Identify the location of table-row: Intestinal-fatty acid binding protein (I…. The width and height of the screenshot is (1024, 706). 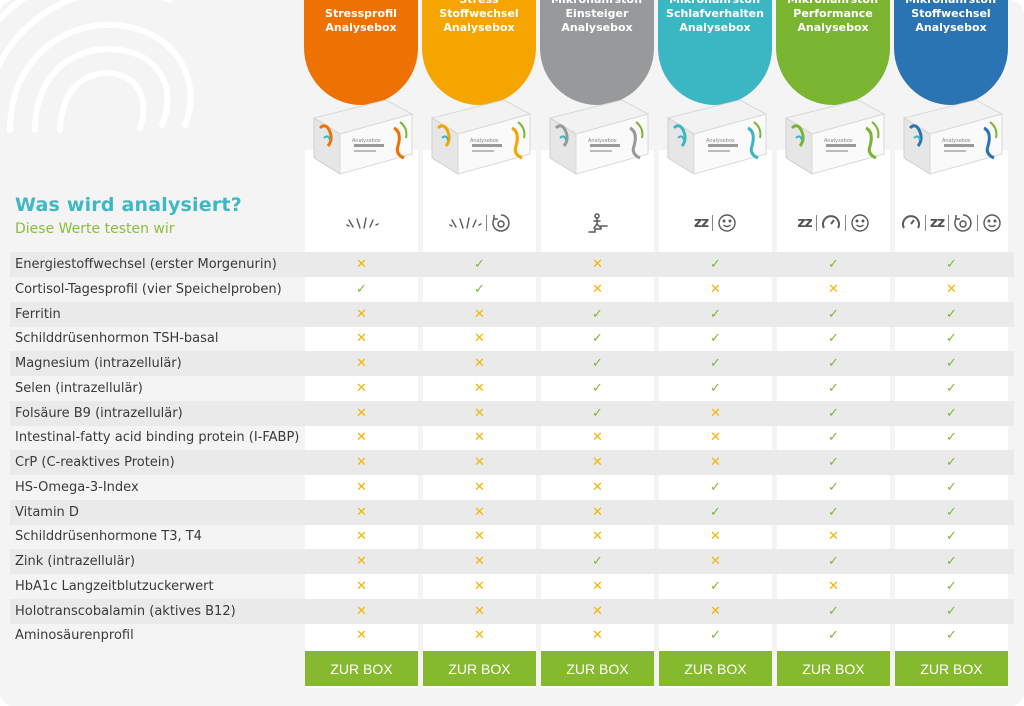
(512, 437).